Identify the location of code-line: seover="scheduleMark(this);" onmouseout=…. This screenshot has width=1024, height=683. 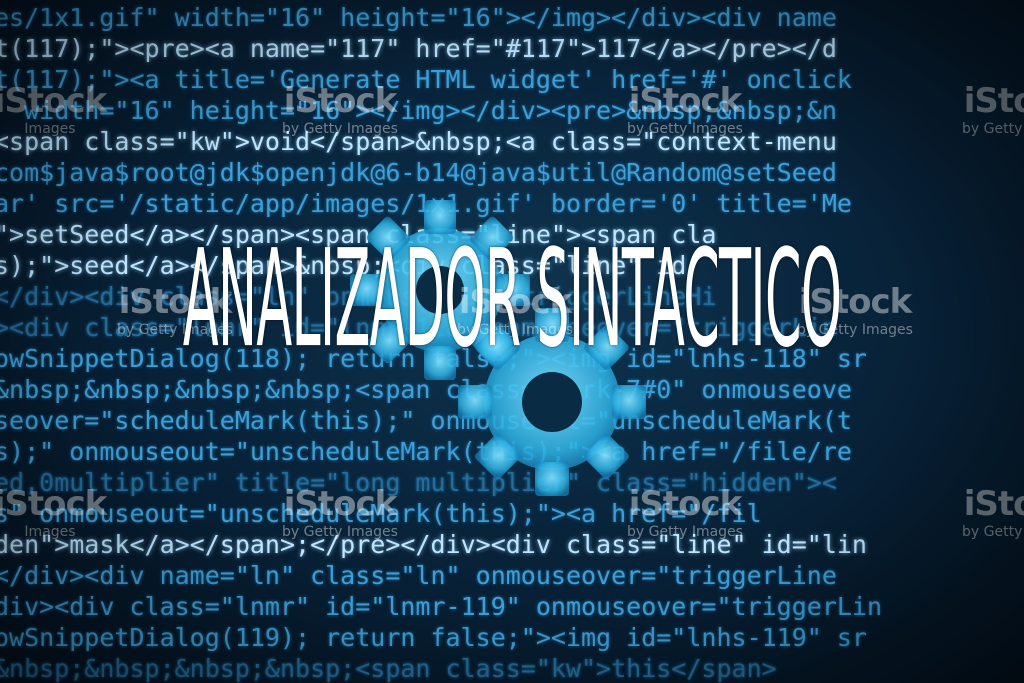
(426, 420).